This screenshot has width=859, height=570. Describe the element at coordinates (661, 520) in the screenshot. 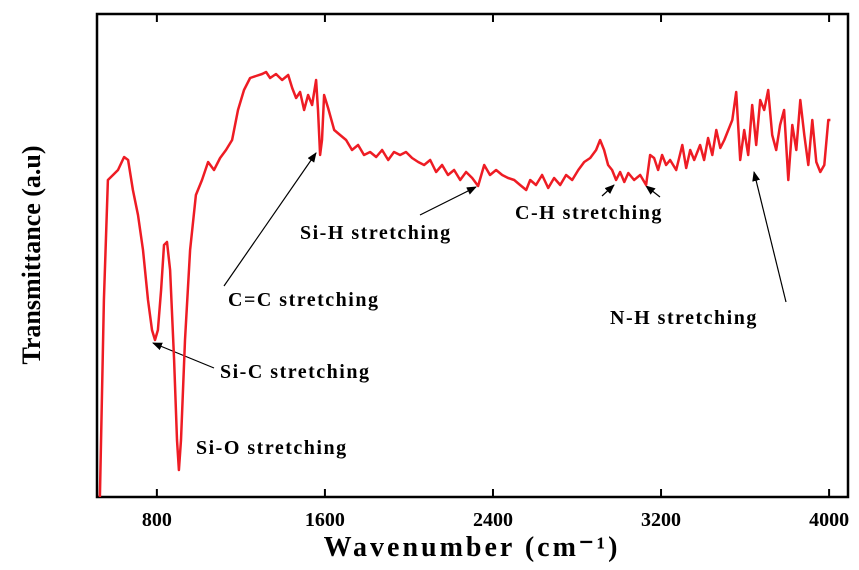

I see `x-tick-label: 3200` at that location.